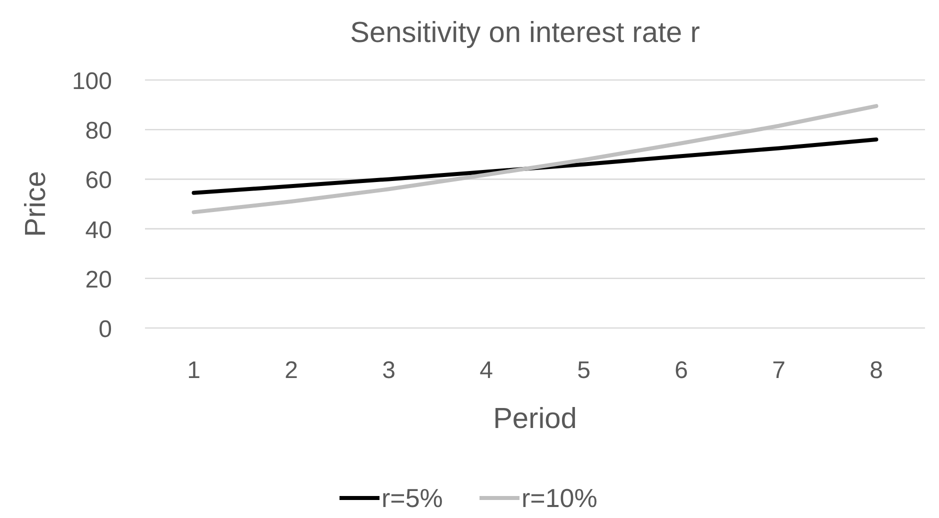  What do you see at coordinates (876, 370) in the screenshot?
I see `x-tick-label: 8` at bounding box center [876, 370].